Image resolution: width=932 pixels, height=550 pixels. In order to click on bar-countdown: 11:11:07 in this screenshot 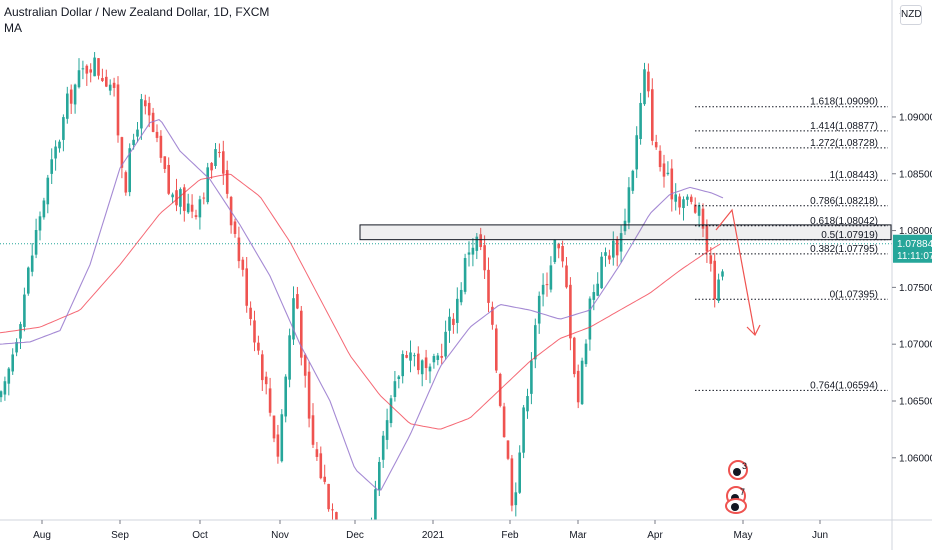, I will do `click(914, 256)`.